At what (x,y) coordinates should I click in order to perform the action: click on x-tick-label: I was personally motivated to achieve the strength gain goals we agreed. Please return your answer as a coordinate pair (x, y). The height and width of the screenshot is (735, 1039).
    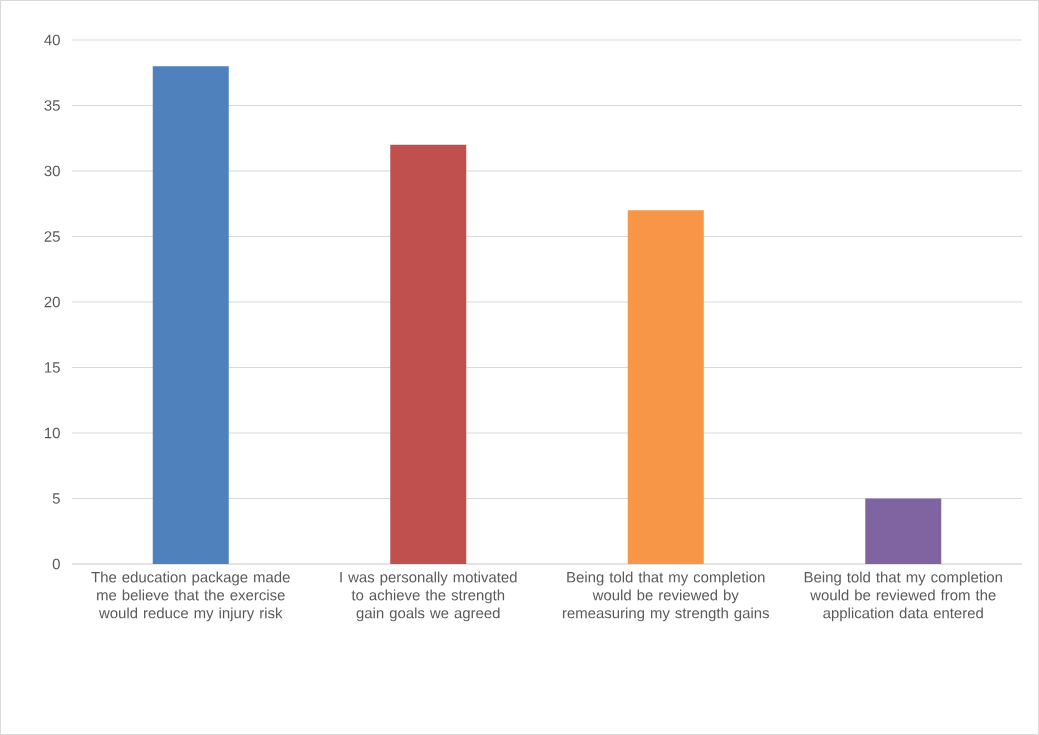
    Looking at the image, I should click on (428, 596).